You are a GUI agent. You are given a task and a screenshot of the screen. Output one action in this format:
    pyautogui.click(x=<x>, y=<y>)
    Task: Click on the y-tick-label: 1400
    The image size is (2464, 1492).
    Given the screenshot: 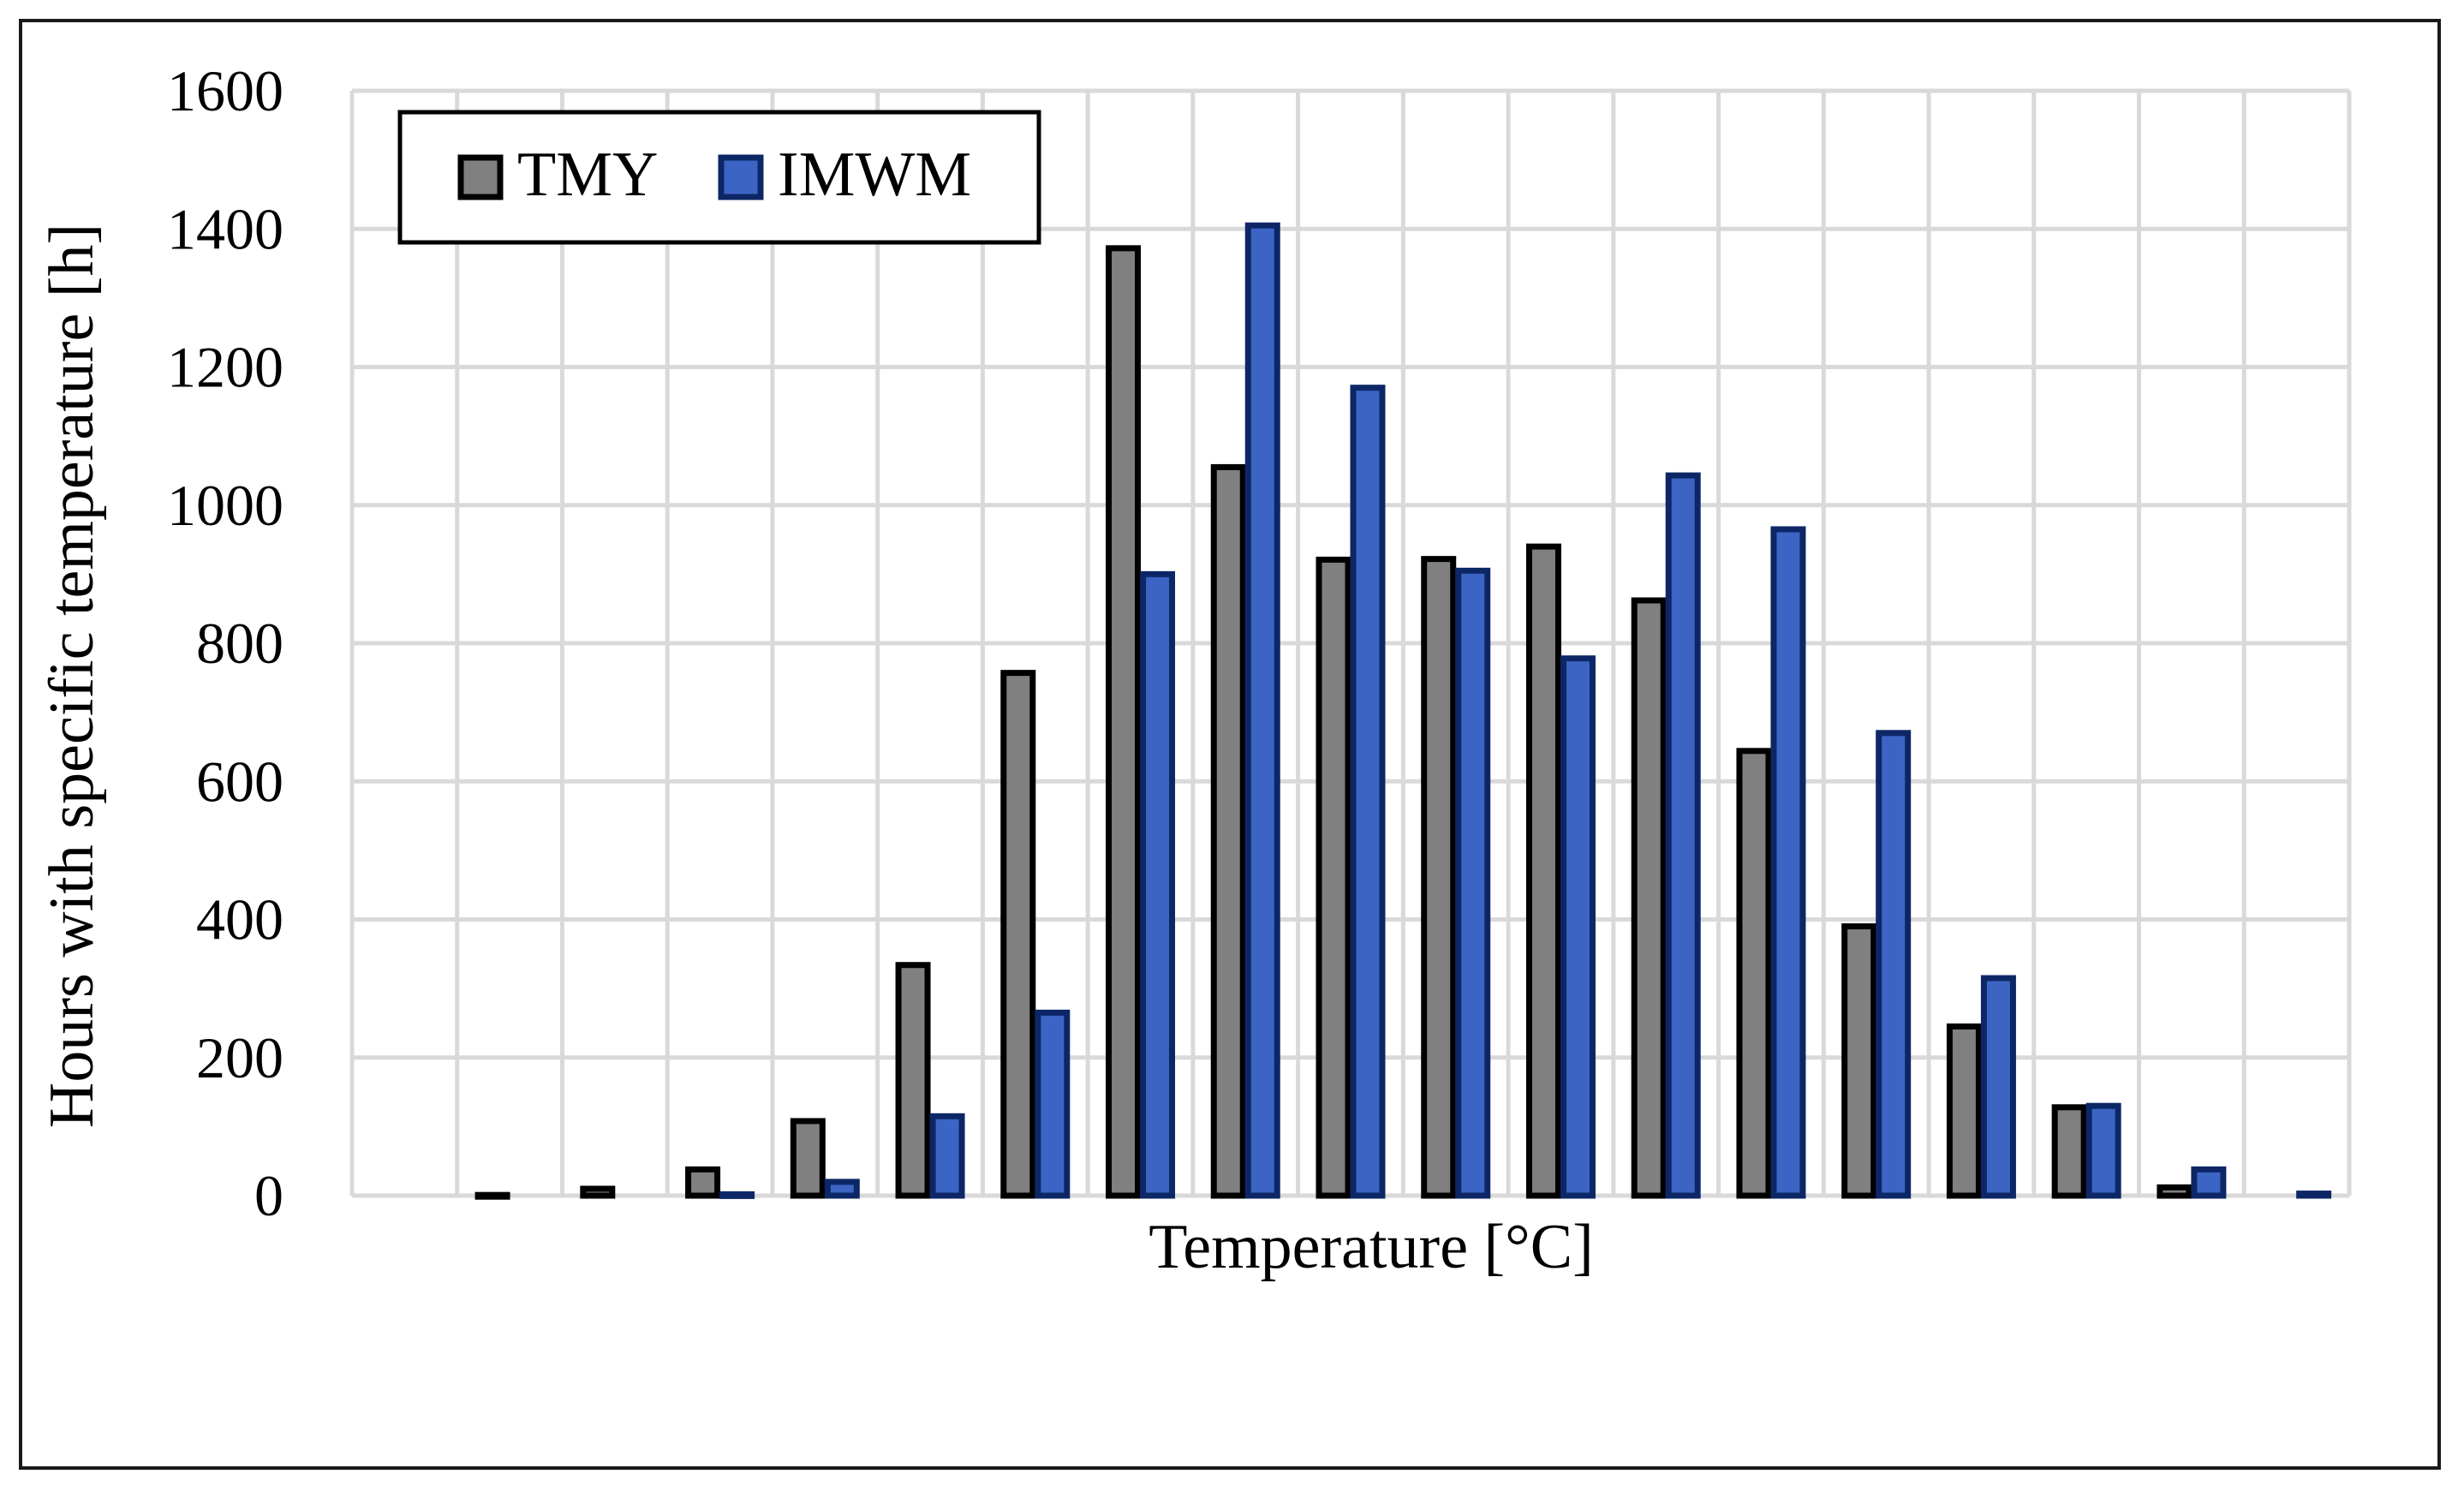 What is the action you would take?
    pyautogui.click(x=225, y=228)
    